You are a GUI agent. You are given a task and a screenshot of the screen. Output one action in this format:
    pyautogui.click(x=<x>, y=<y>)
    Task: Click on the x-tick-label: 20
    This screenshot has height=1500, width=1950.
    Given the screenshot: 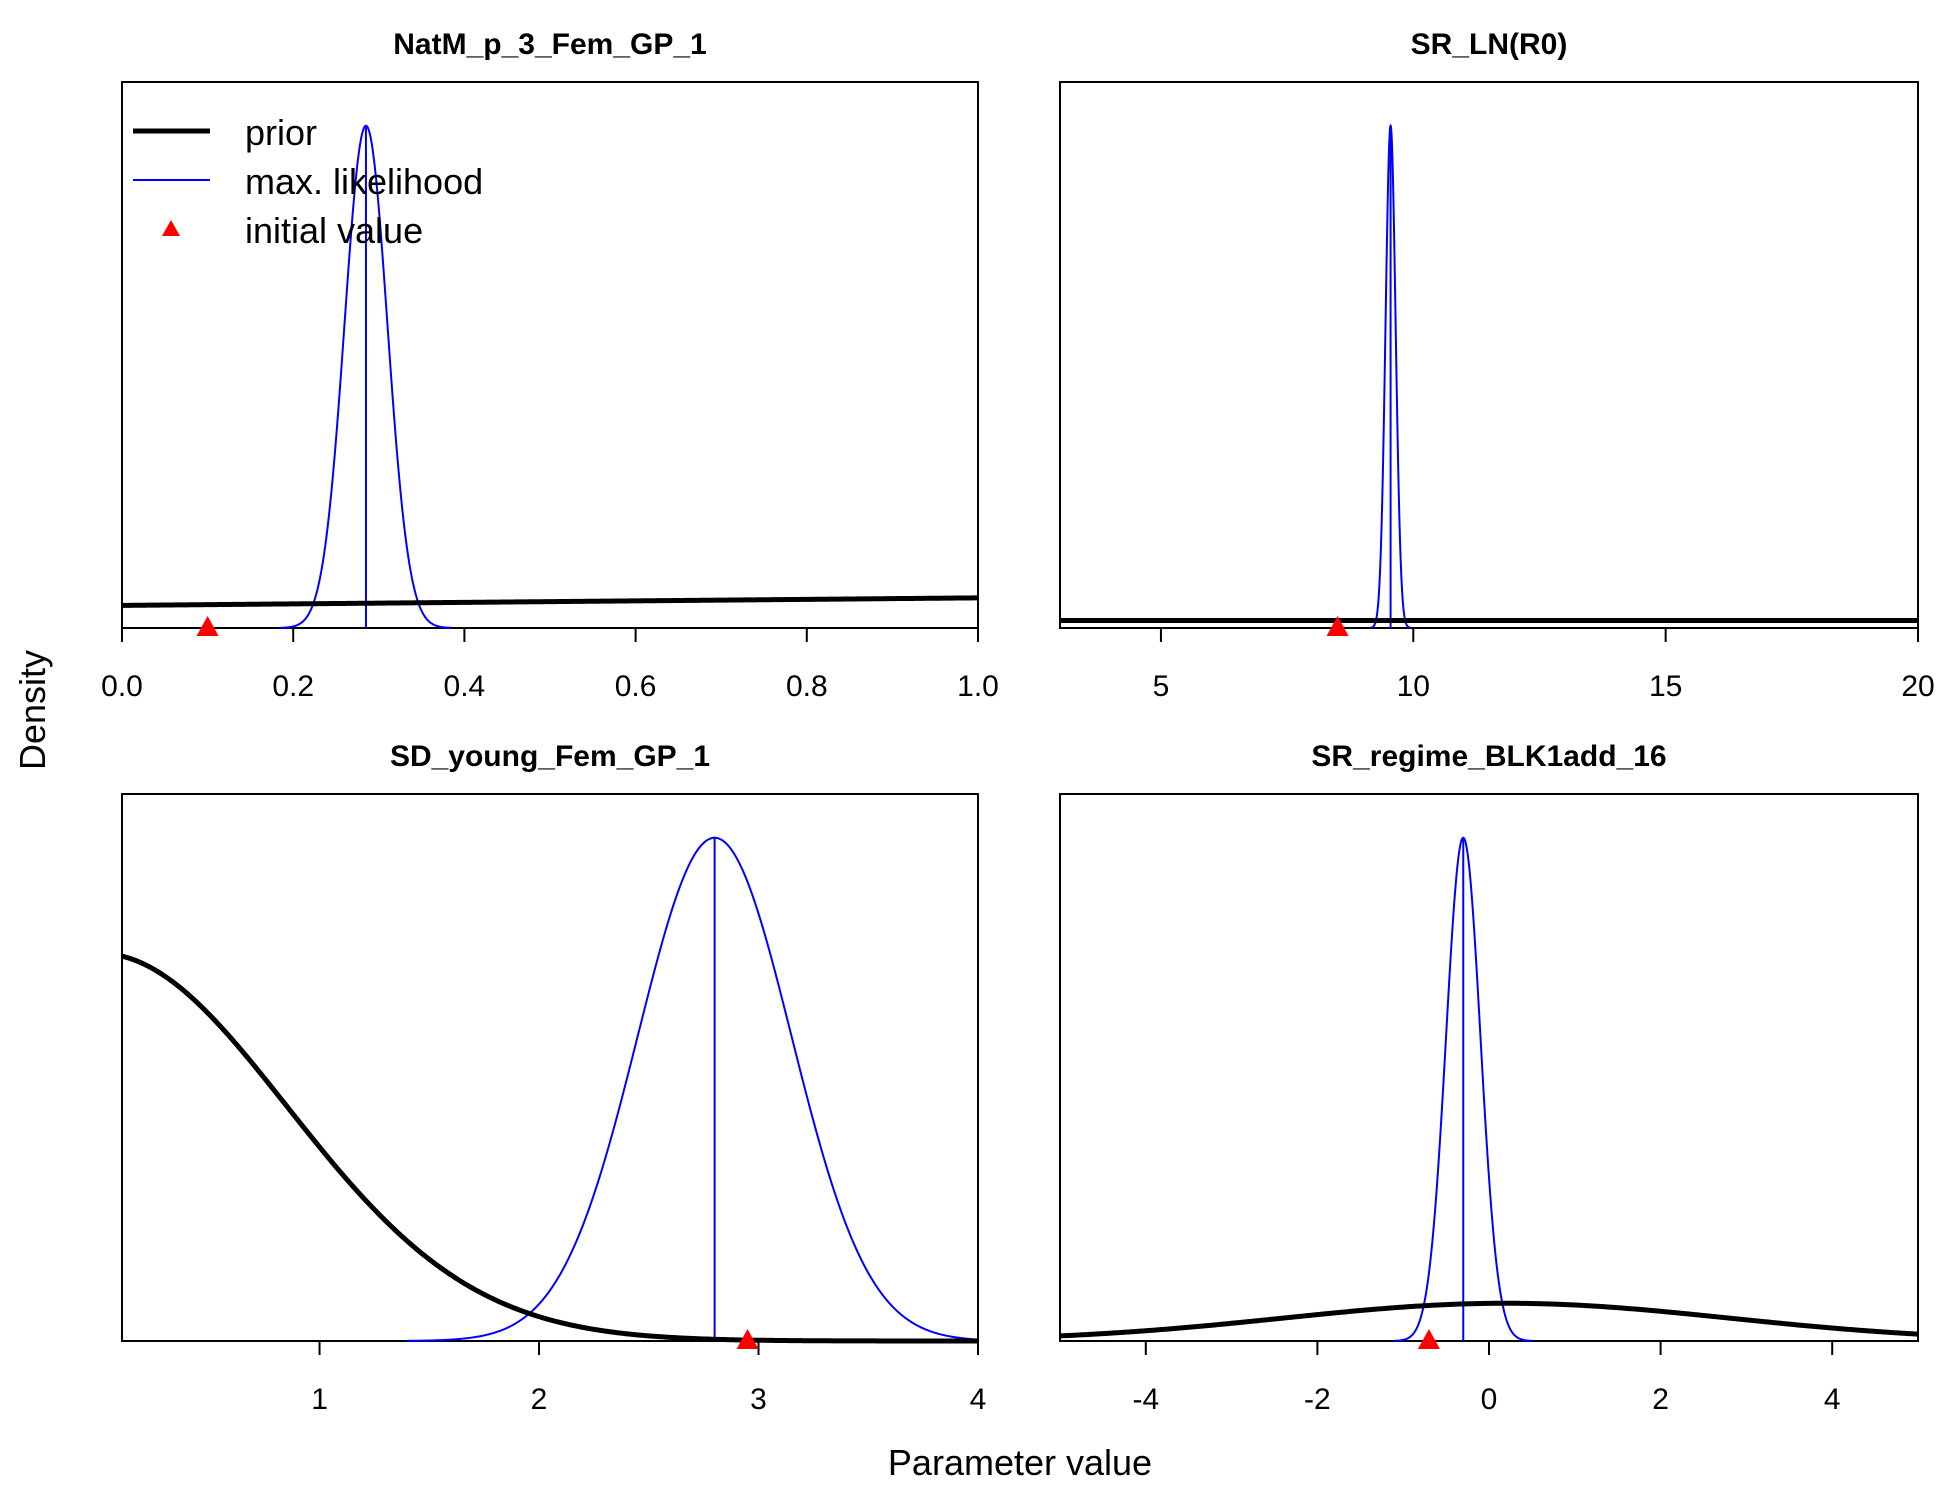 What is the action you would take?
    pyautogui.click(x=1917, y=686)
    